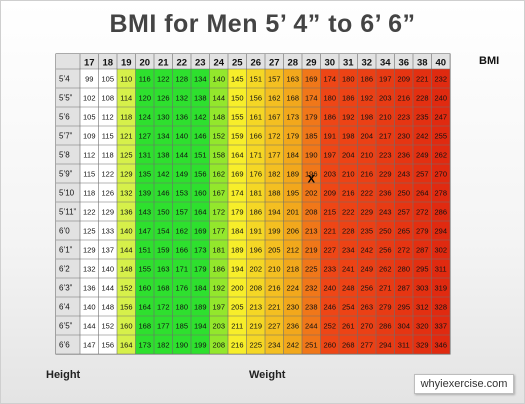  Describe the element at coordinates (440, 288) in the screenshot. I see `weight-cell-value: 319` at that location.